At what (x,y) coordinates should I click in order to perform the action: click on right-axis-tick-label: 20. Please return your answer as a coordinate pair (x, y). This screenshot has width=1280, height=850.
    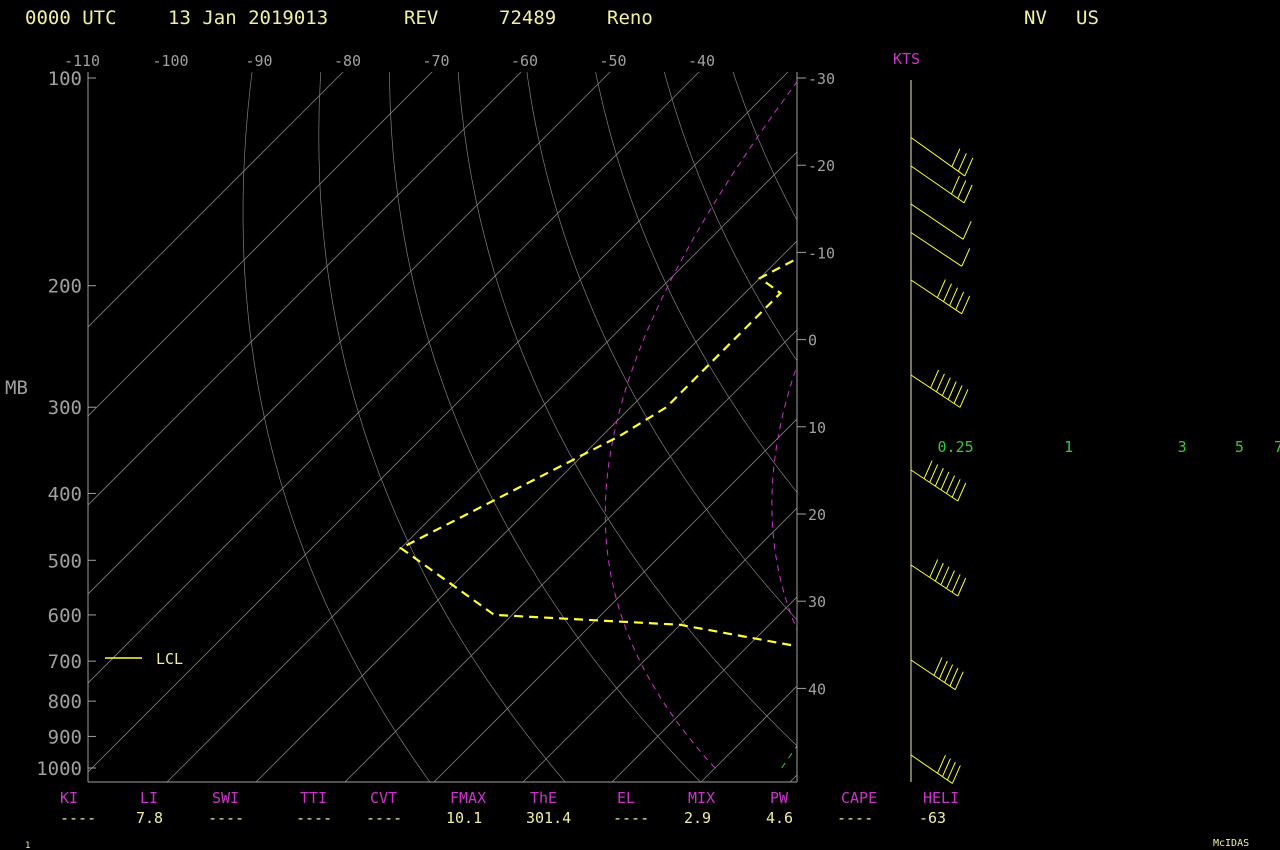
    Looking at the image, I should click on (817, 515).